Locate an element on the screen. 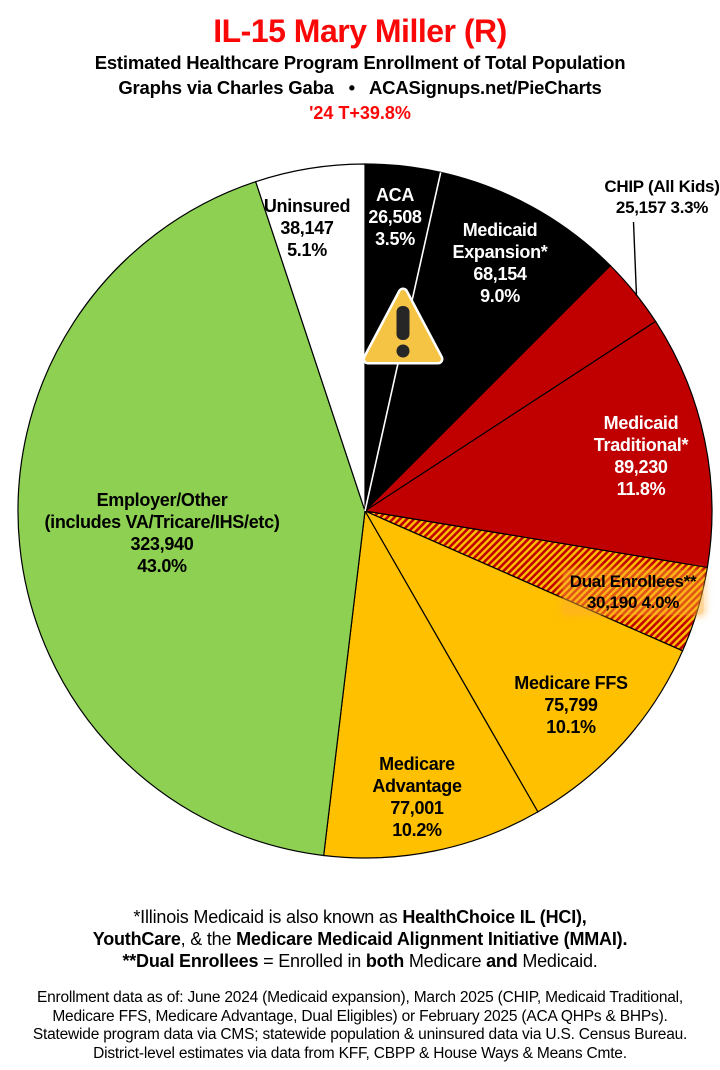 The image size is (720, 1070). label-medicare-ffs: Medicare FFS 75,799 10.1% is located at coordinates (571, 705).